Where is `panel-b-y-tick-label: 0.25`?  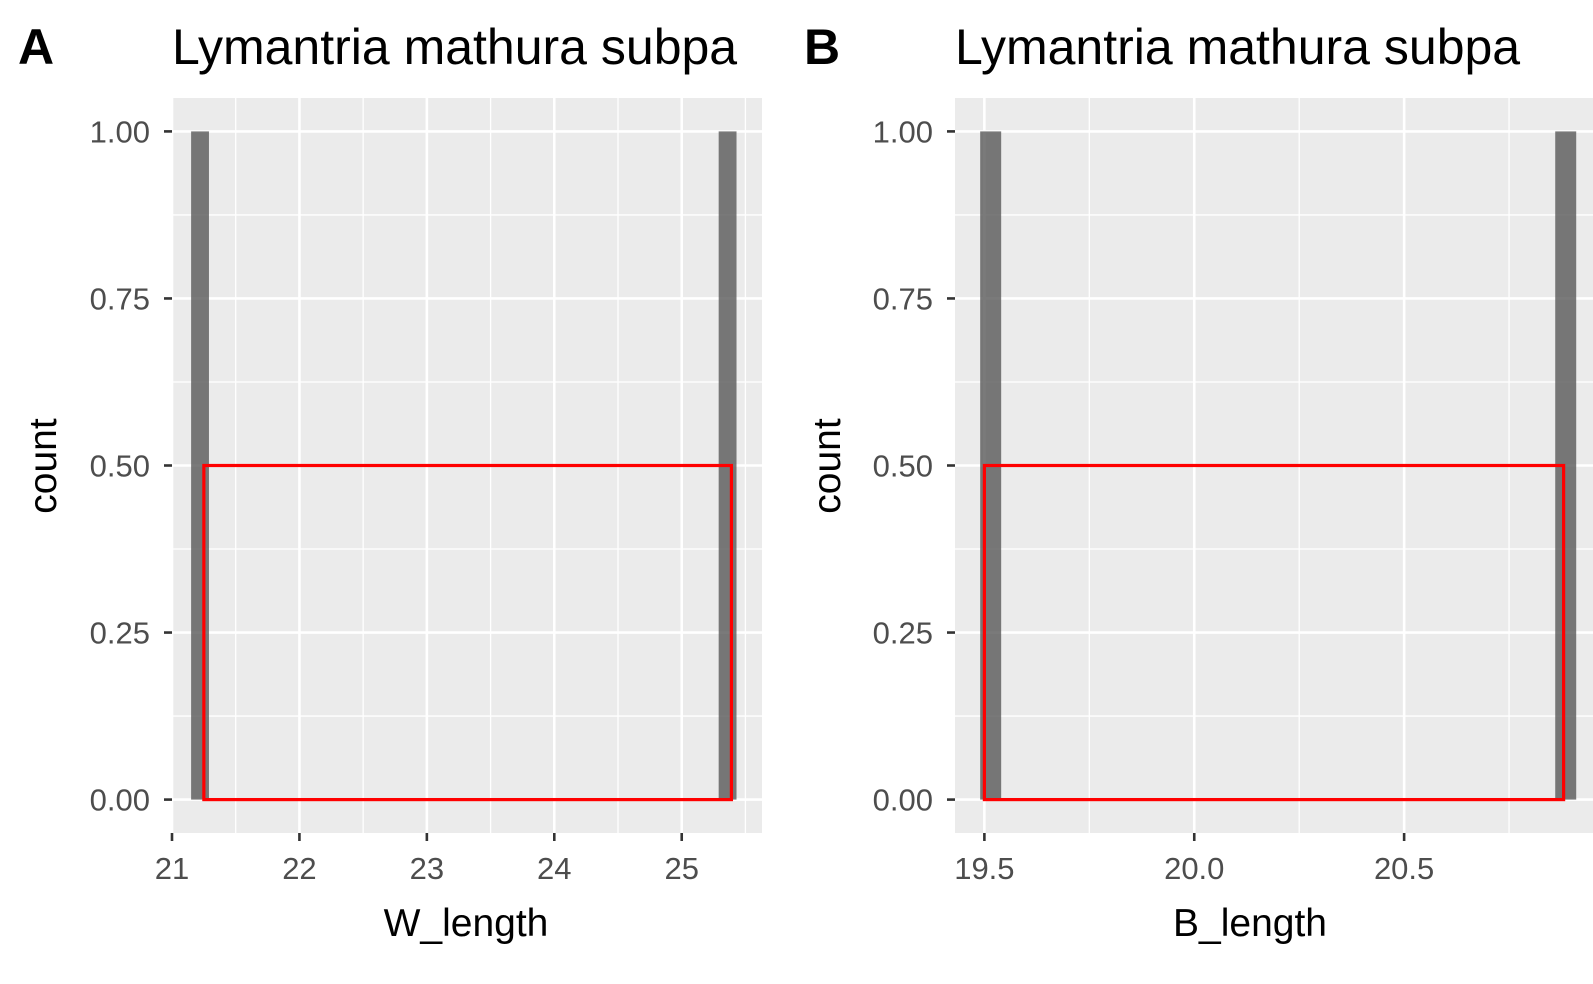
panel-b-y-tick-label: 0.25 is located at coordinates (903, 633).